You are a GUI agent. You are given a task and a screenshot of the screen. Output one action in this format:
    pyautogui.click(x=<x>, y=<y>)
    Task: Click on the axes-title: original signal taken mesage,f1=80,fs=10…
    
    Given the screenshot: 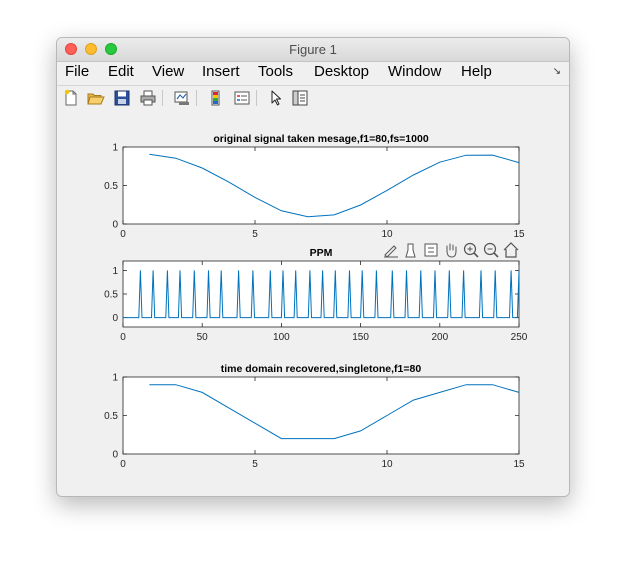 What is the action you would take?
    pyautogui.click(x=321, y=139)
    